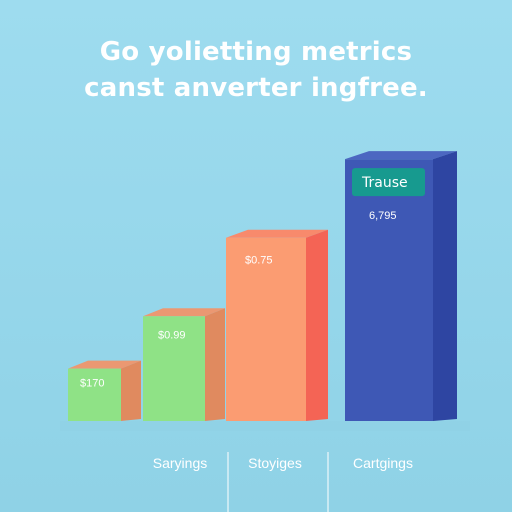  Describe the element at coordinates (256, 52) in the screenshot. I see `chart-title-line-1: Go yolietting metrics` at that location.